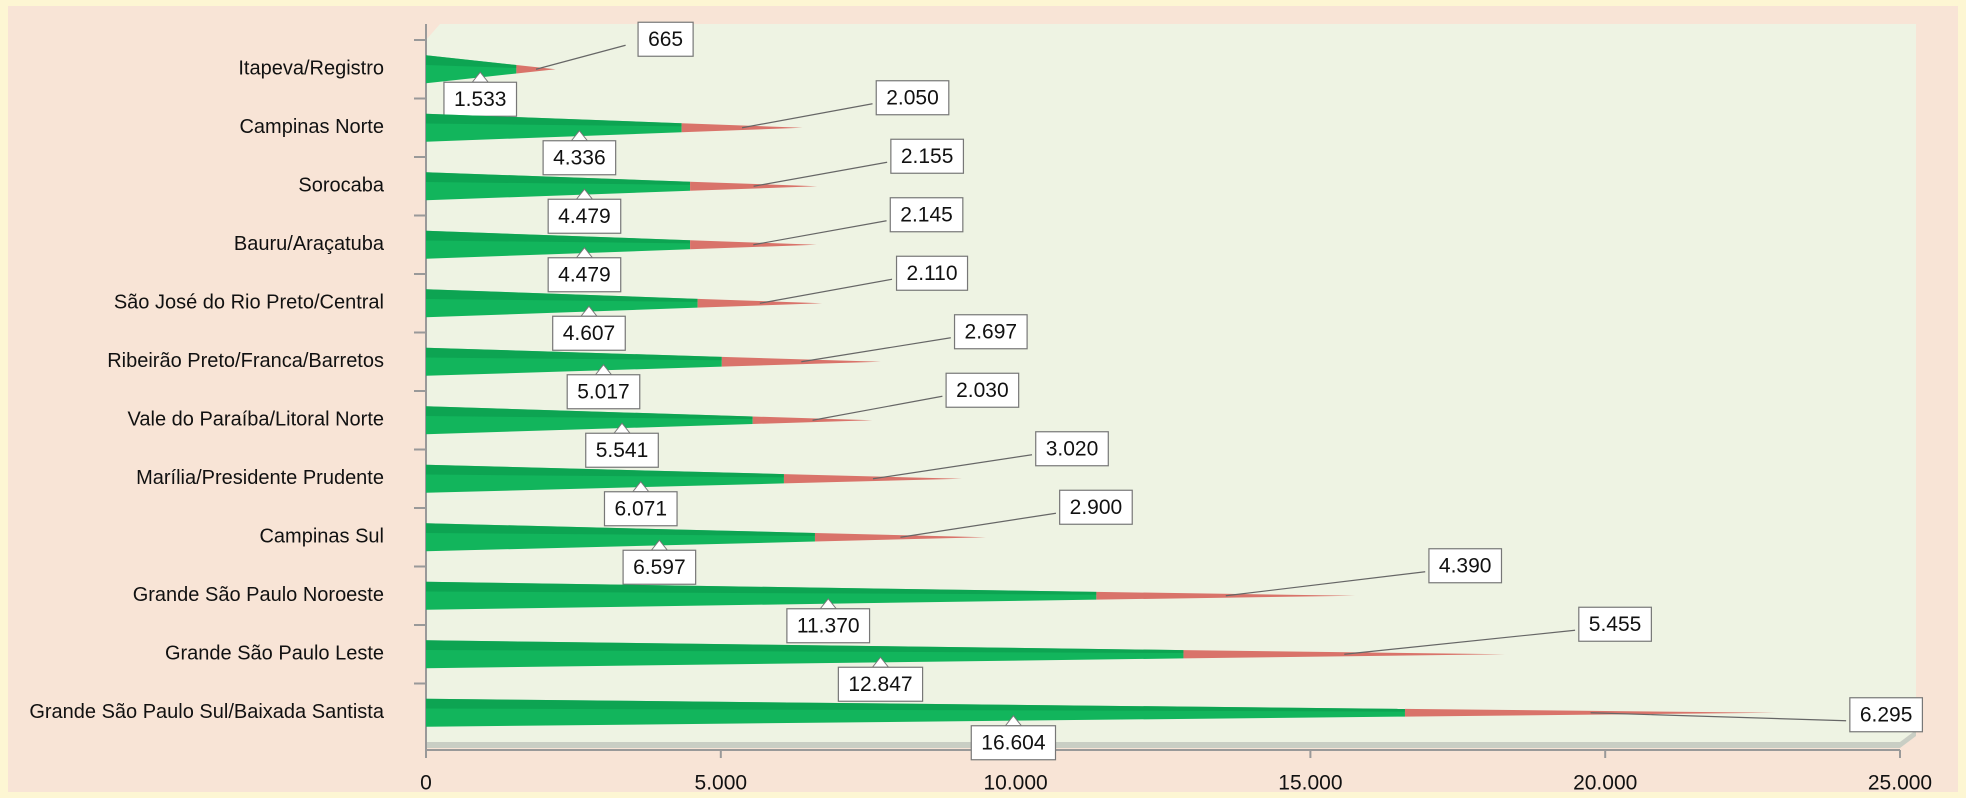 The image size is (1966, 798). What do you see at coordinates (1900, 783) in the screenshot?
I see `x-tick-label: 25.000` at bounding box center [1900, 783].